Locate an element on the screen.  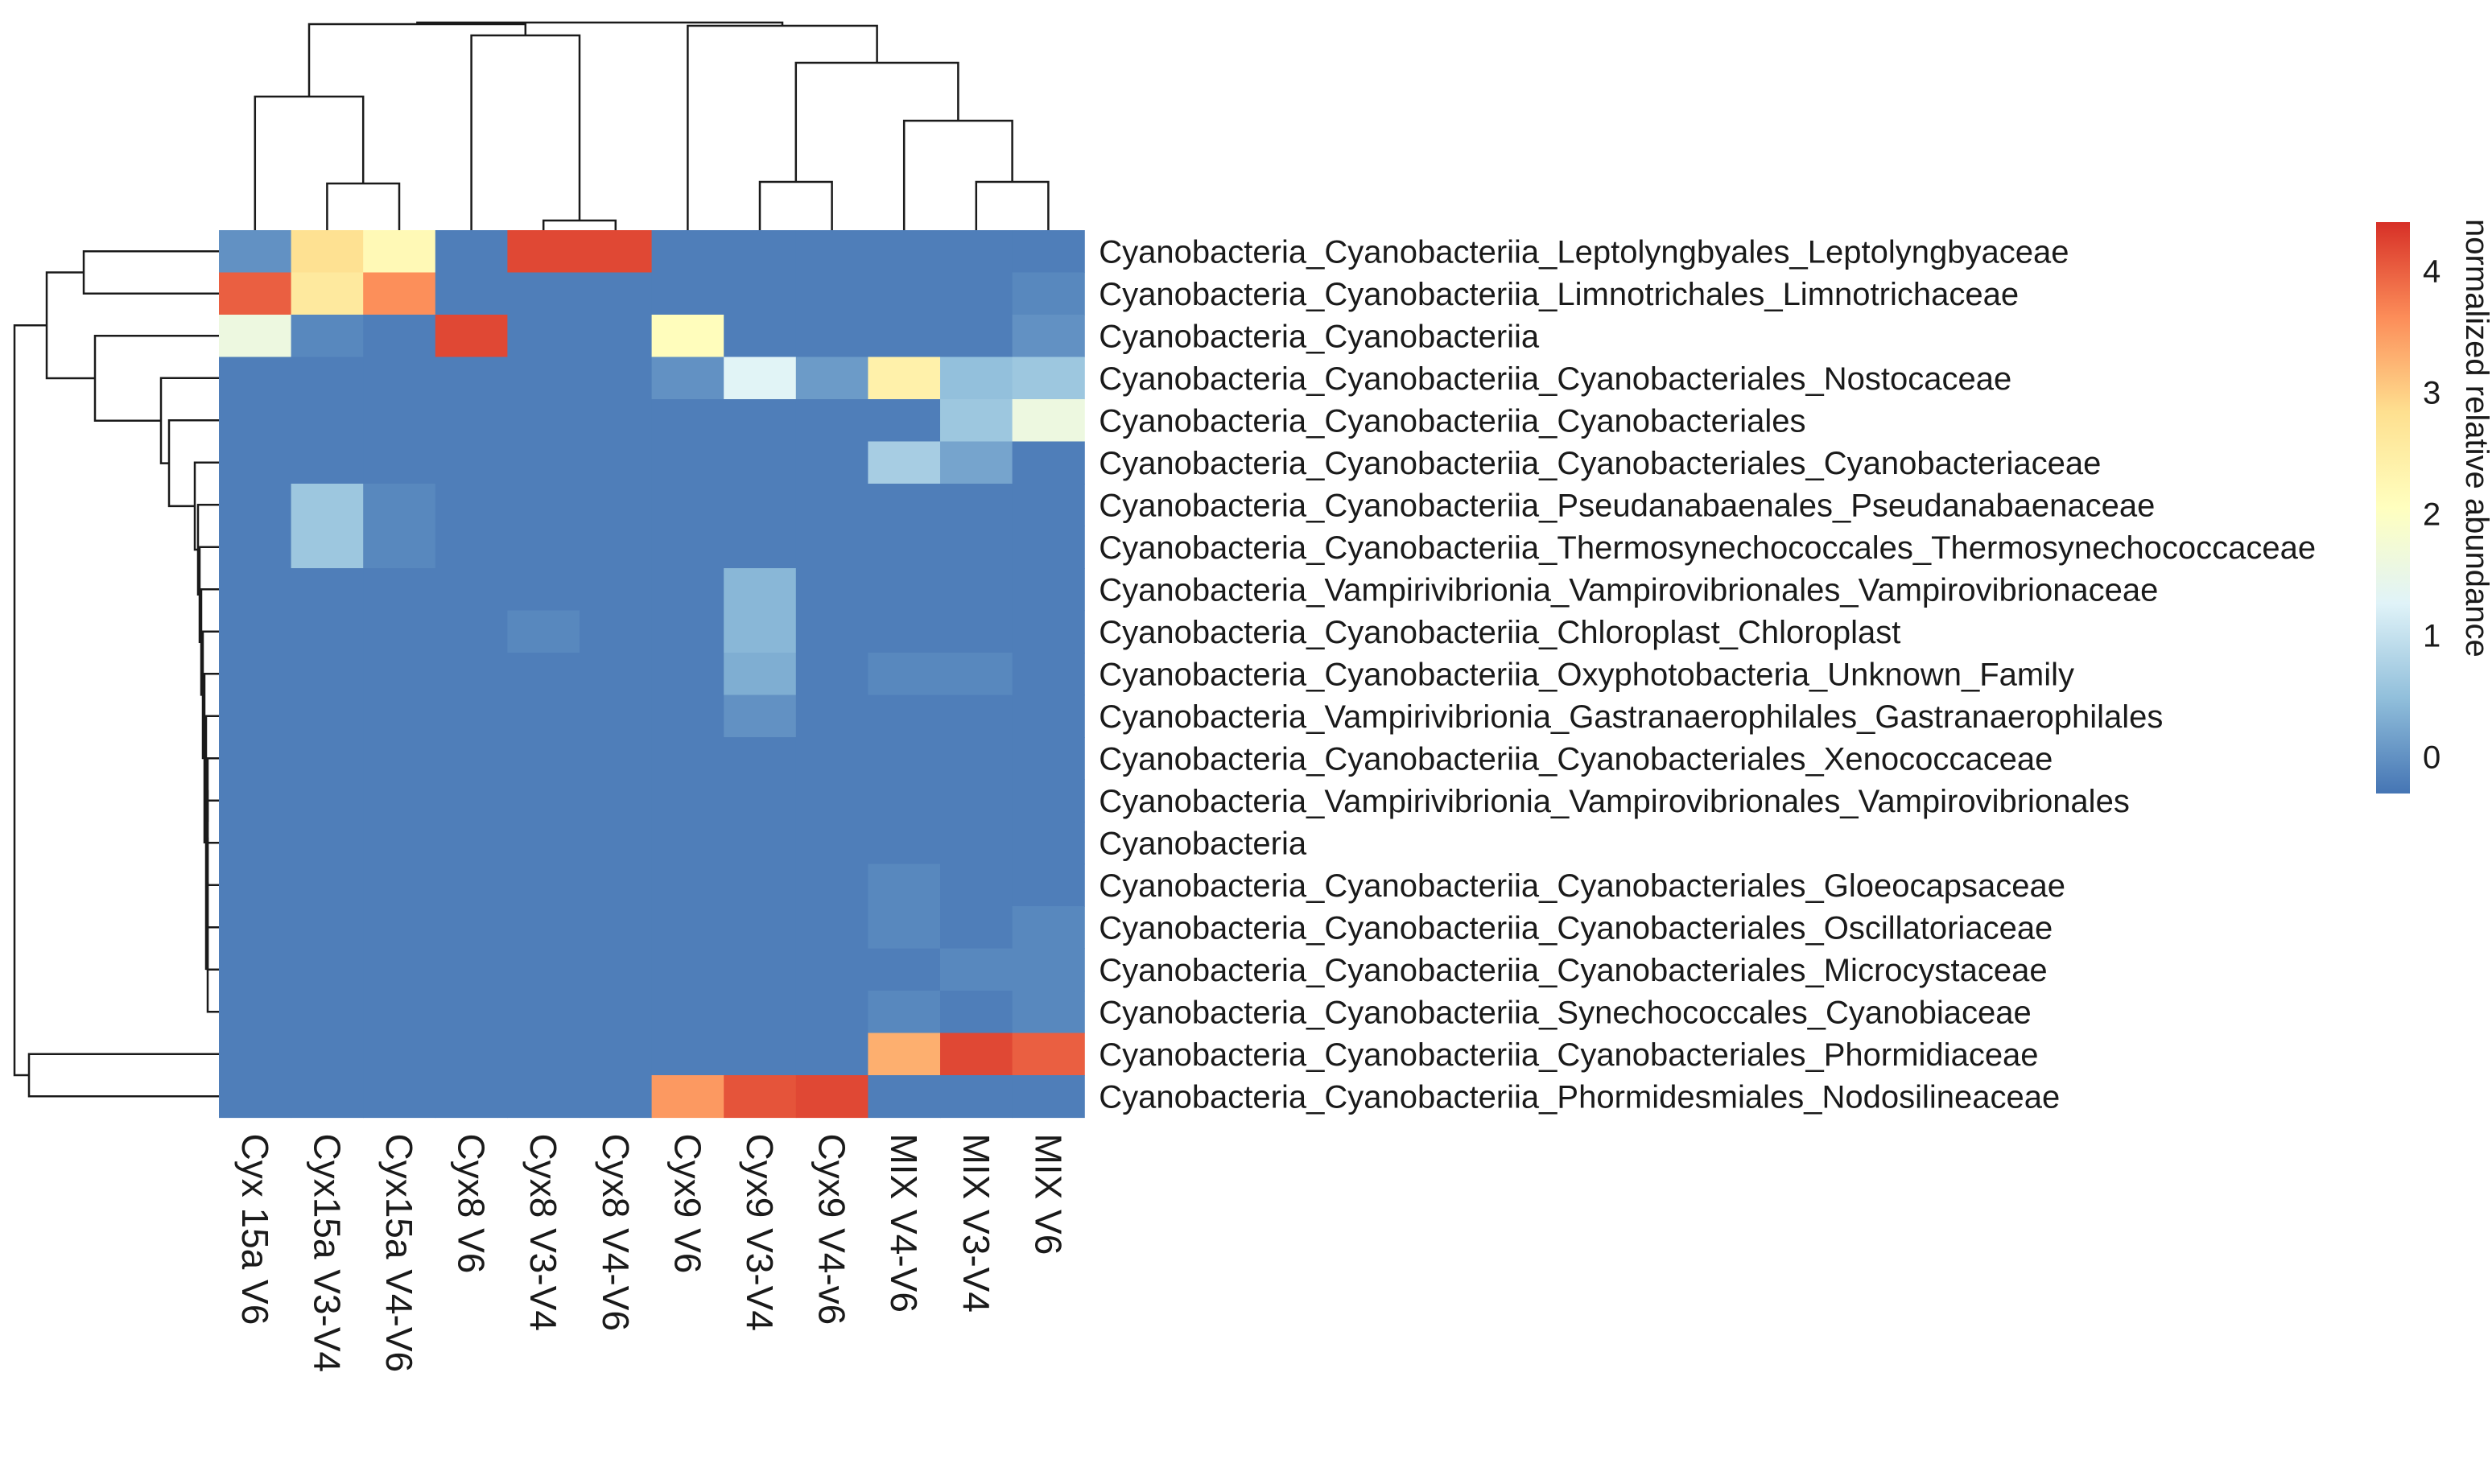
column-label: Cyx9 V3-V4 is located at coordinates (760, 1232).